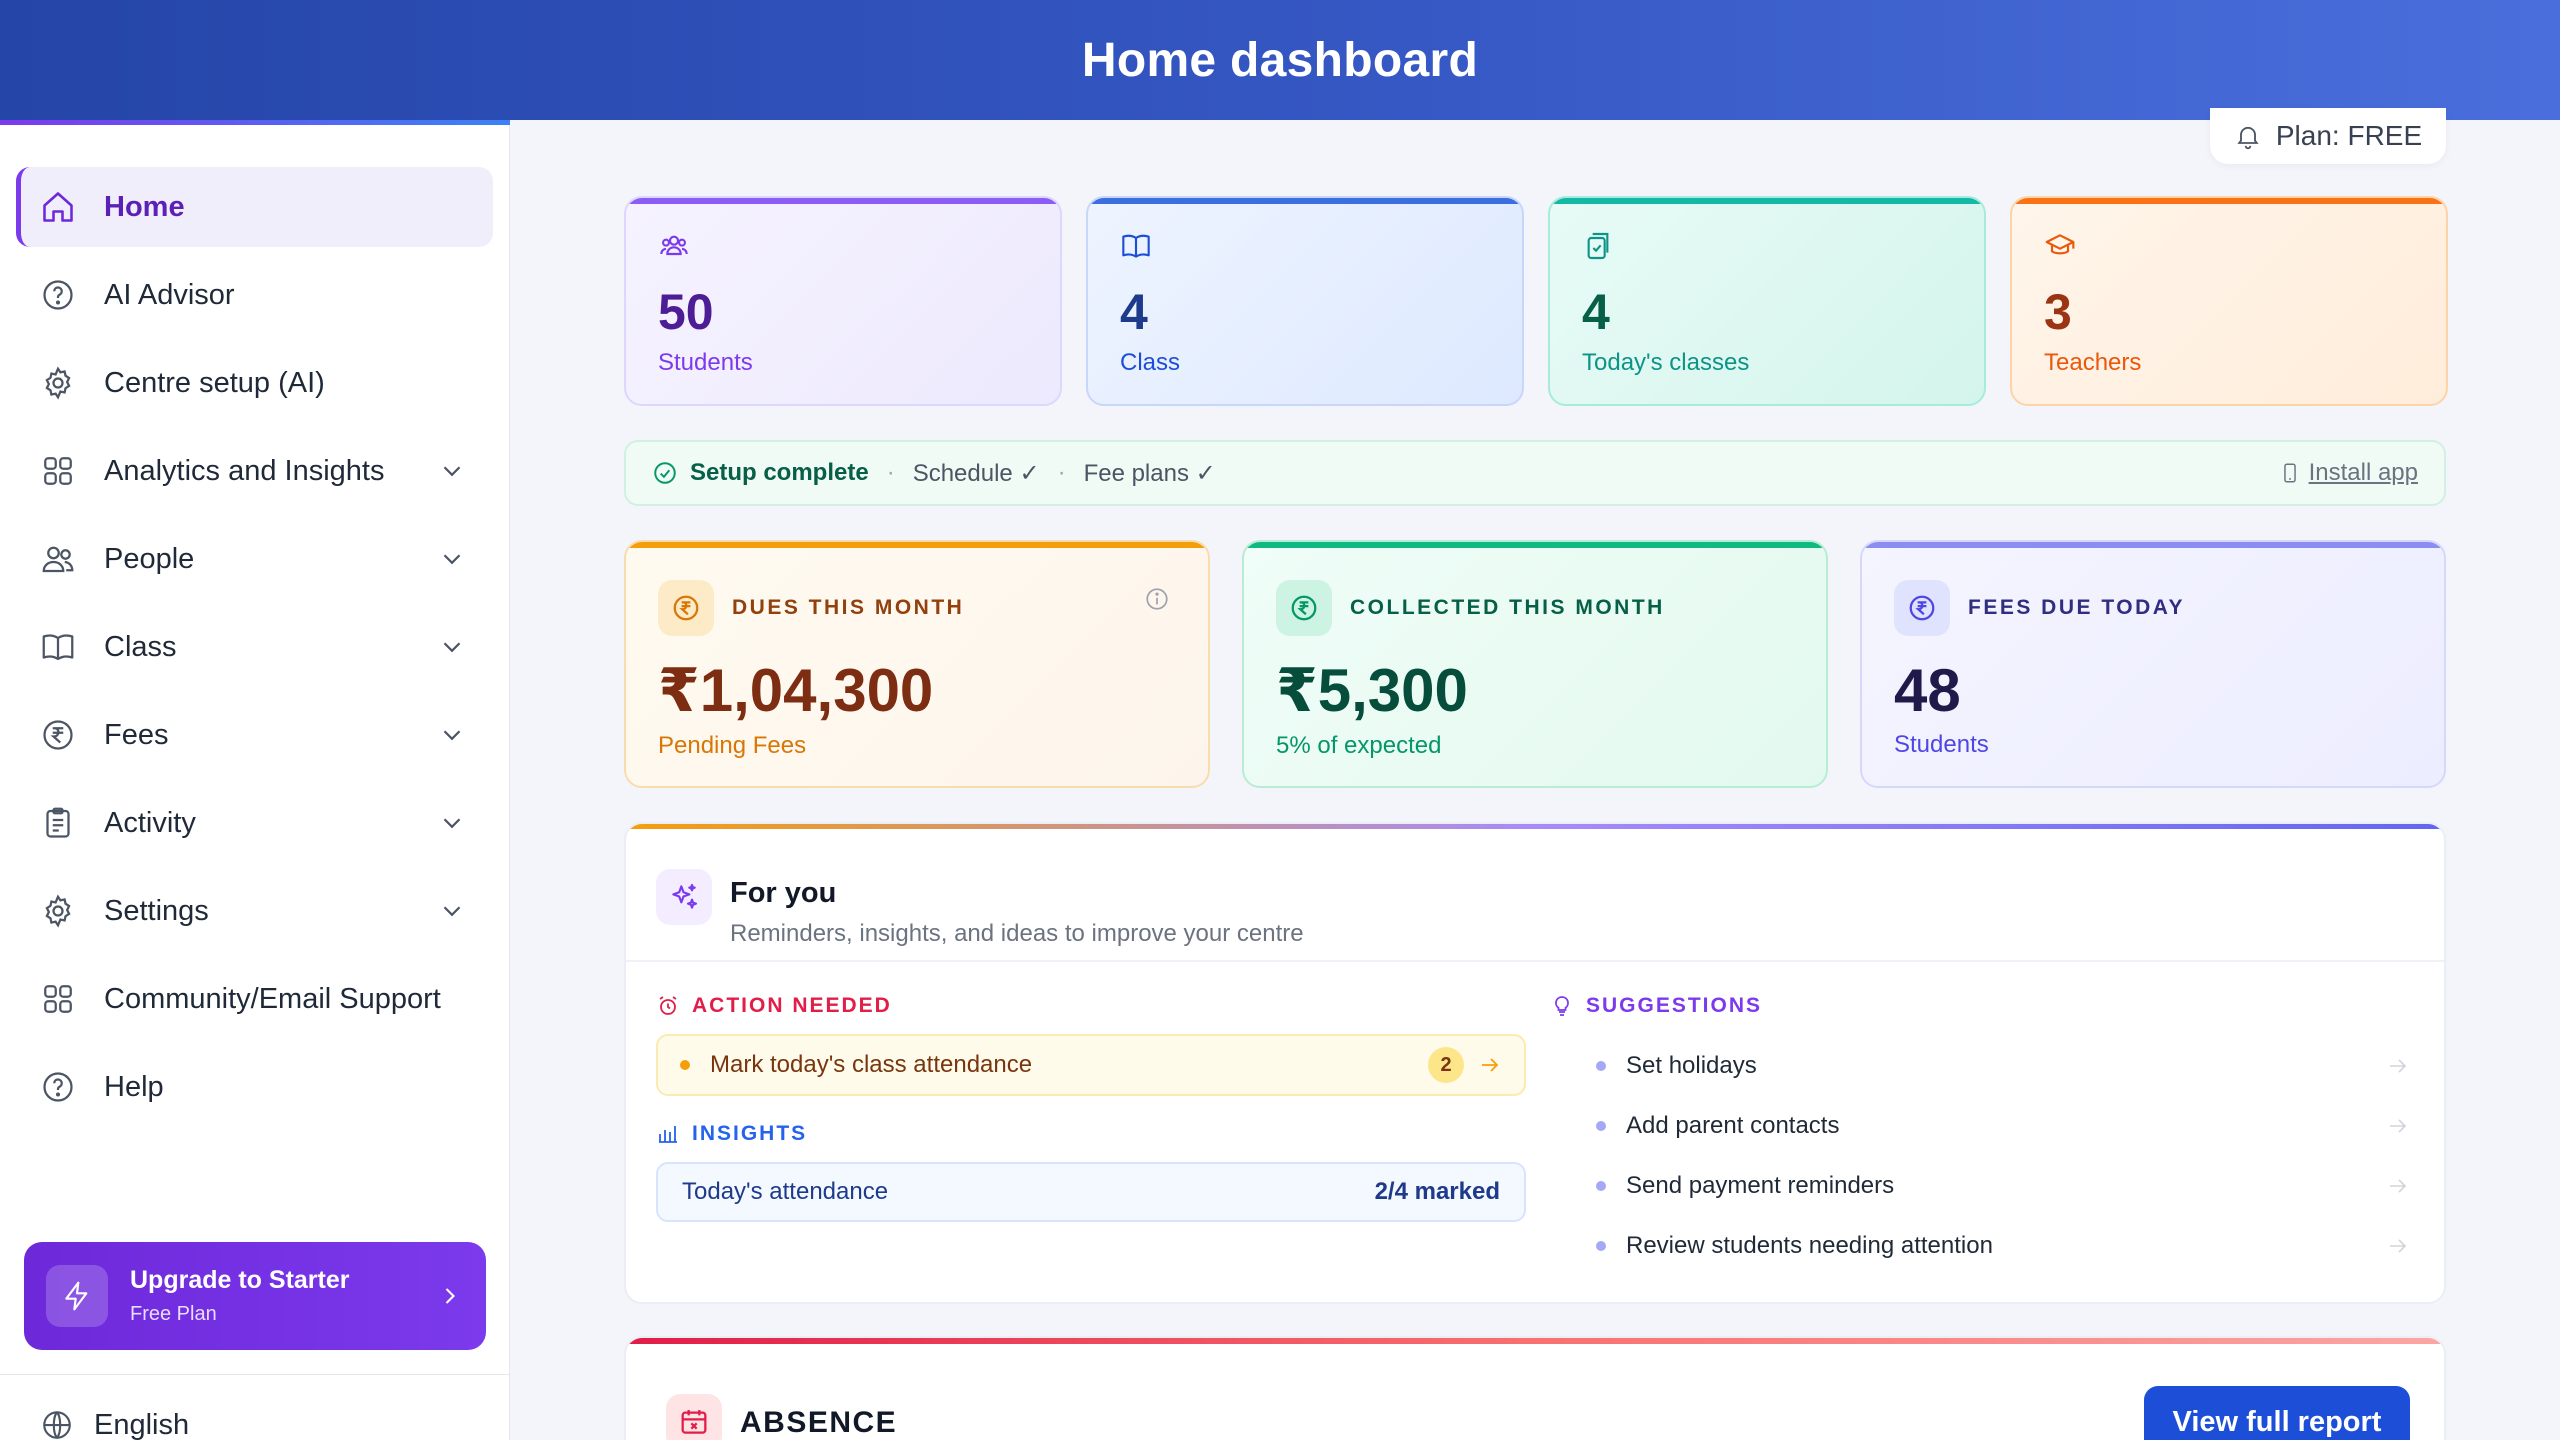 This screenshot has height=1440, width=2560. I want to click on fee-card-title: DUES THIS MONTH, so click(848, 607).